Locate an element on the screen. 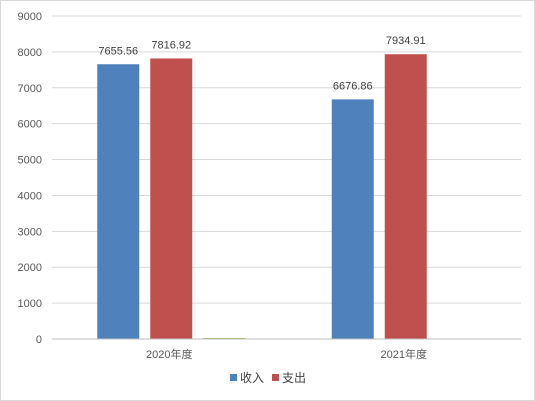 The width and height of the screenshot is (535, 401). y-tick-label: 1000 is located at coordinates (30, 304).